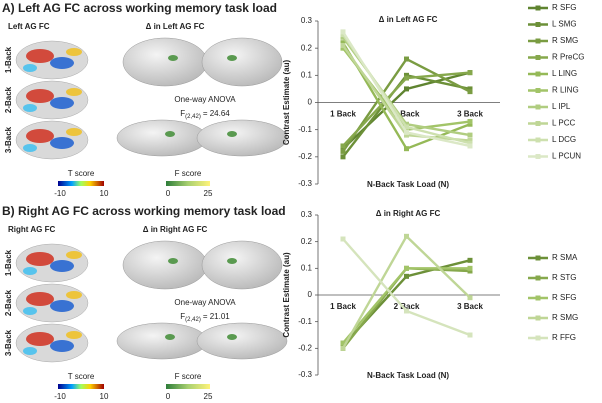 The height and width of the screenshot is (403, 602). Describe the element at coordinates (188, 376) in the screenshot. I see `f-label: F score` at that location.